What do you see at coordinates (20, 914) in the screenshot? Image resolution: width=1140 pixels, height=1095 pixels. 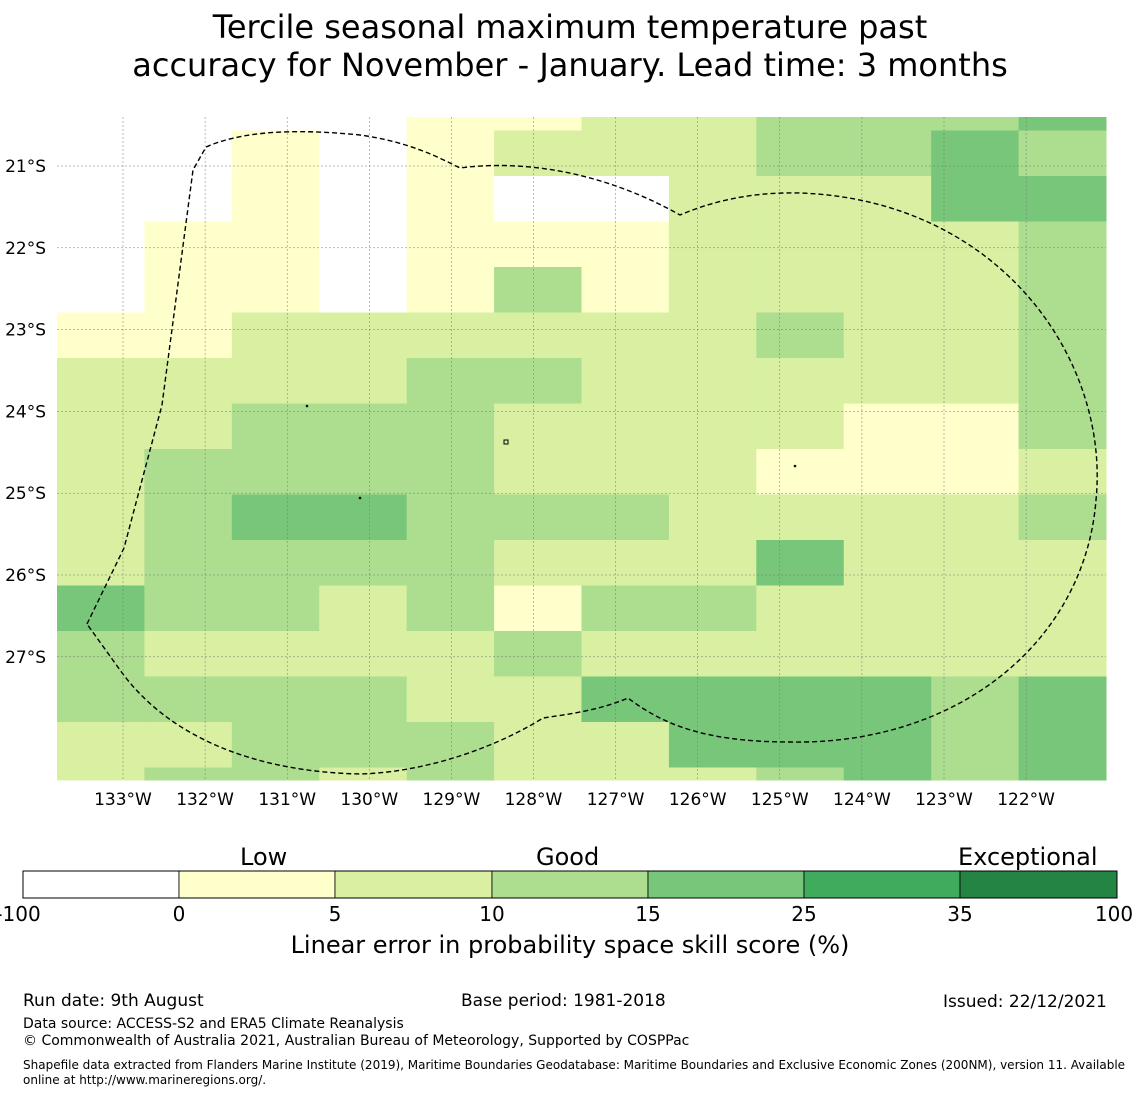 I see `colorbar-tick: -100` at bounding box center [20, 914].